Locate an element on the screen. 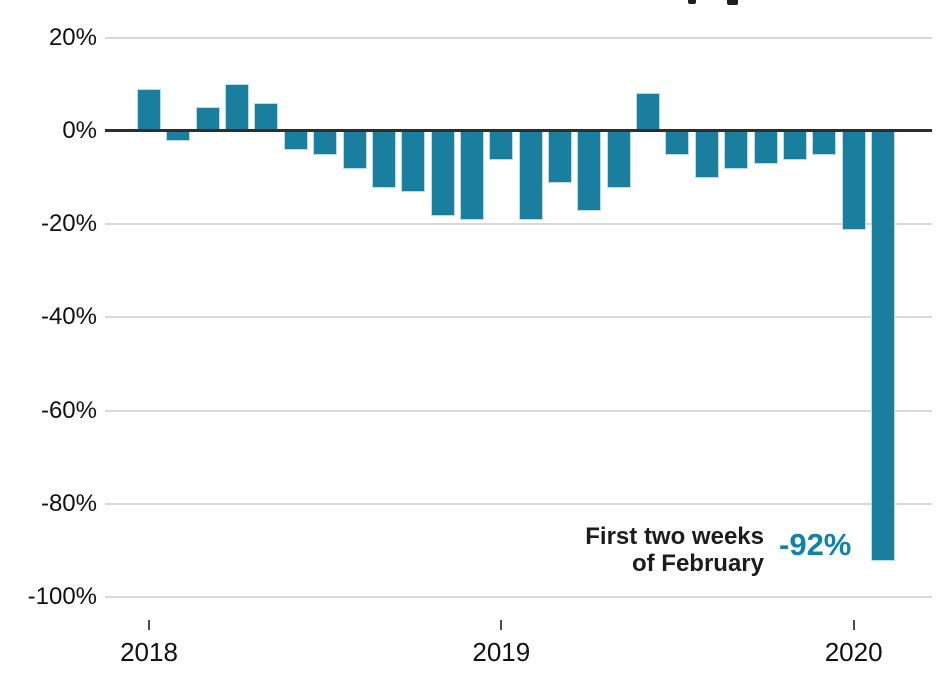 The height and width of the screenshot is (685, 939). bar-jan-2018 is located at coordinates (149, 110).